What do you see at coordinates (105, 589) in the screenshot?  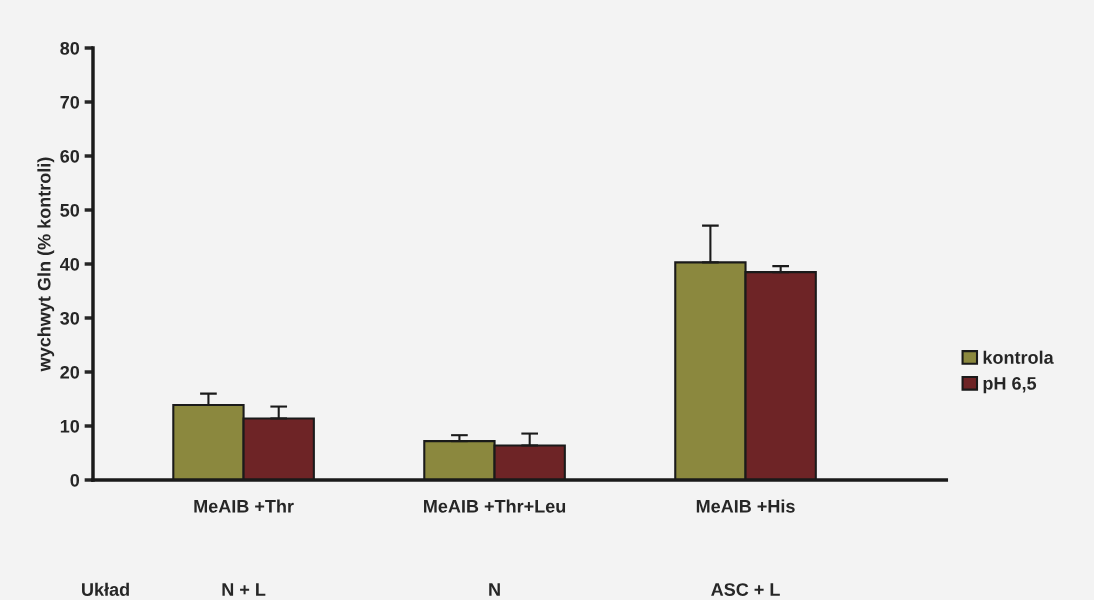 I see `text: Układ` at bounding box center [105, 589].